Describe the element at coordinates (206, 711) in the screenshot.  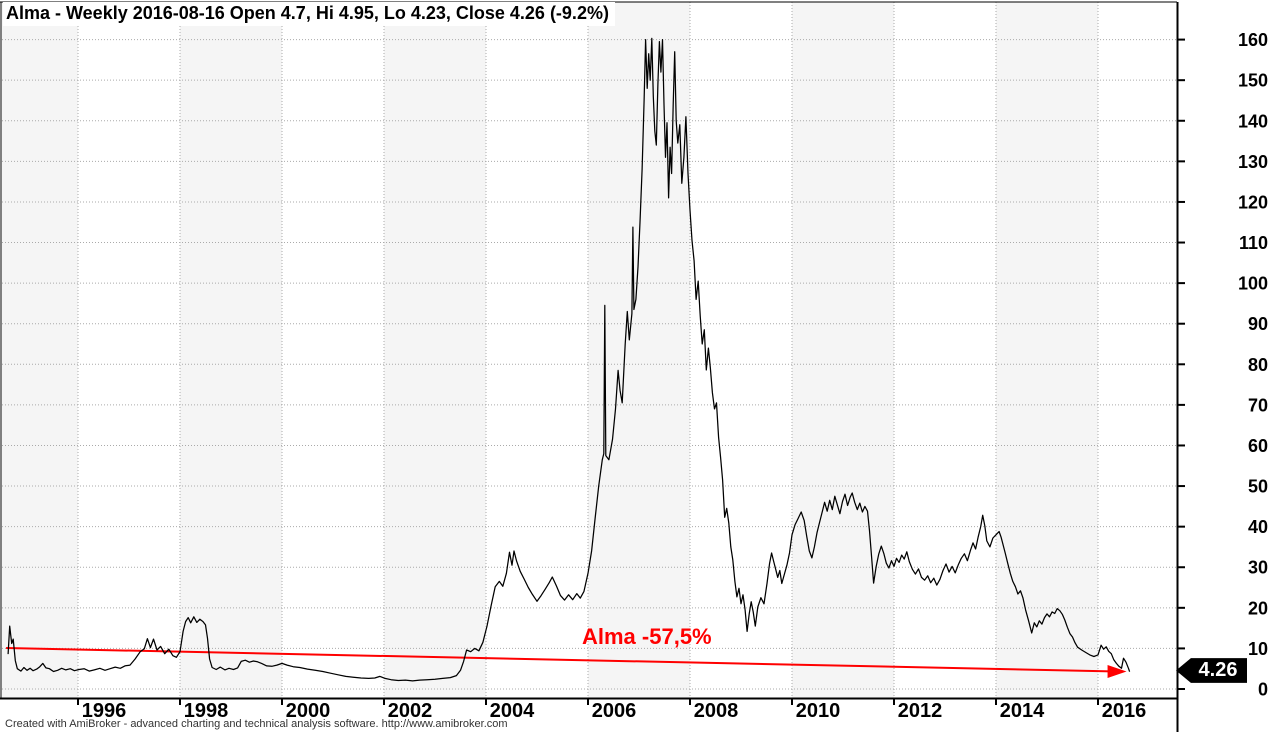
I see `x-tick-label: 1998` at that location.